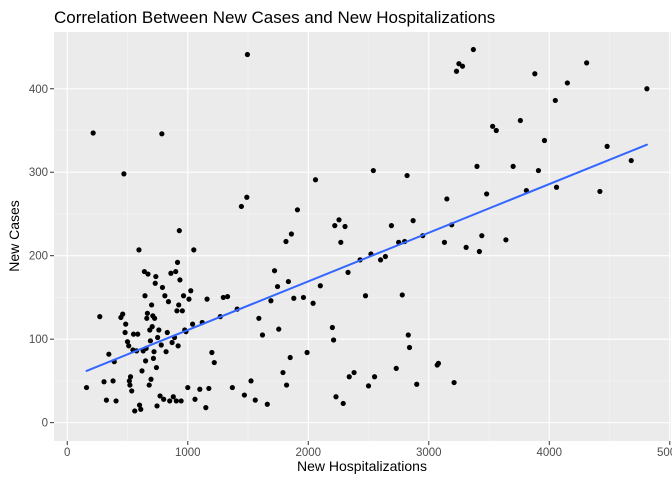  I want to click on y-tick-label: 300, so click(38, 173).